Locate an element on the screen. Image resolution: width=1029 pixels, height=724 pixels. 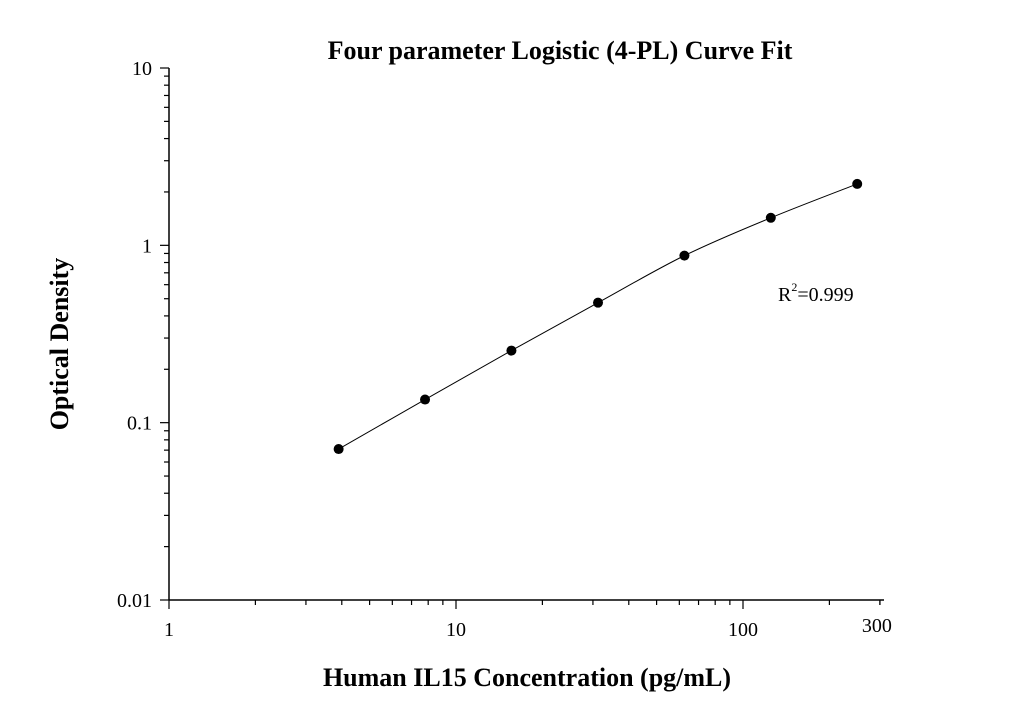
x-axis-tick-labels: 1 10 100 300 is located at coordinates (528, 628).